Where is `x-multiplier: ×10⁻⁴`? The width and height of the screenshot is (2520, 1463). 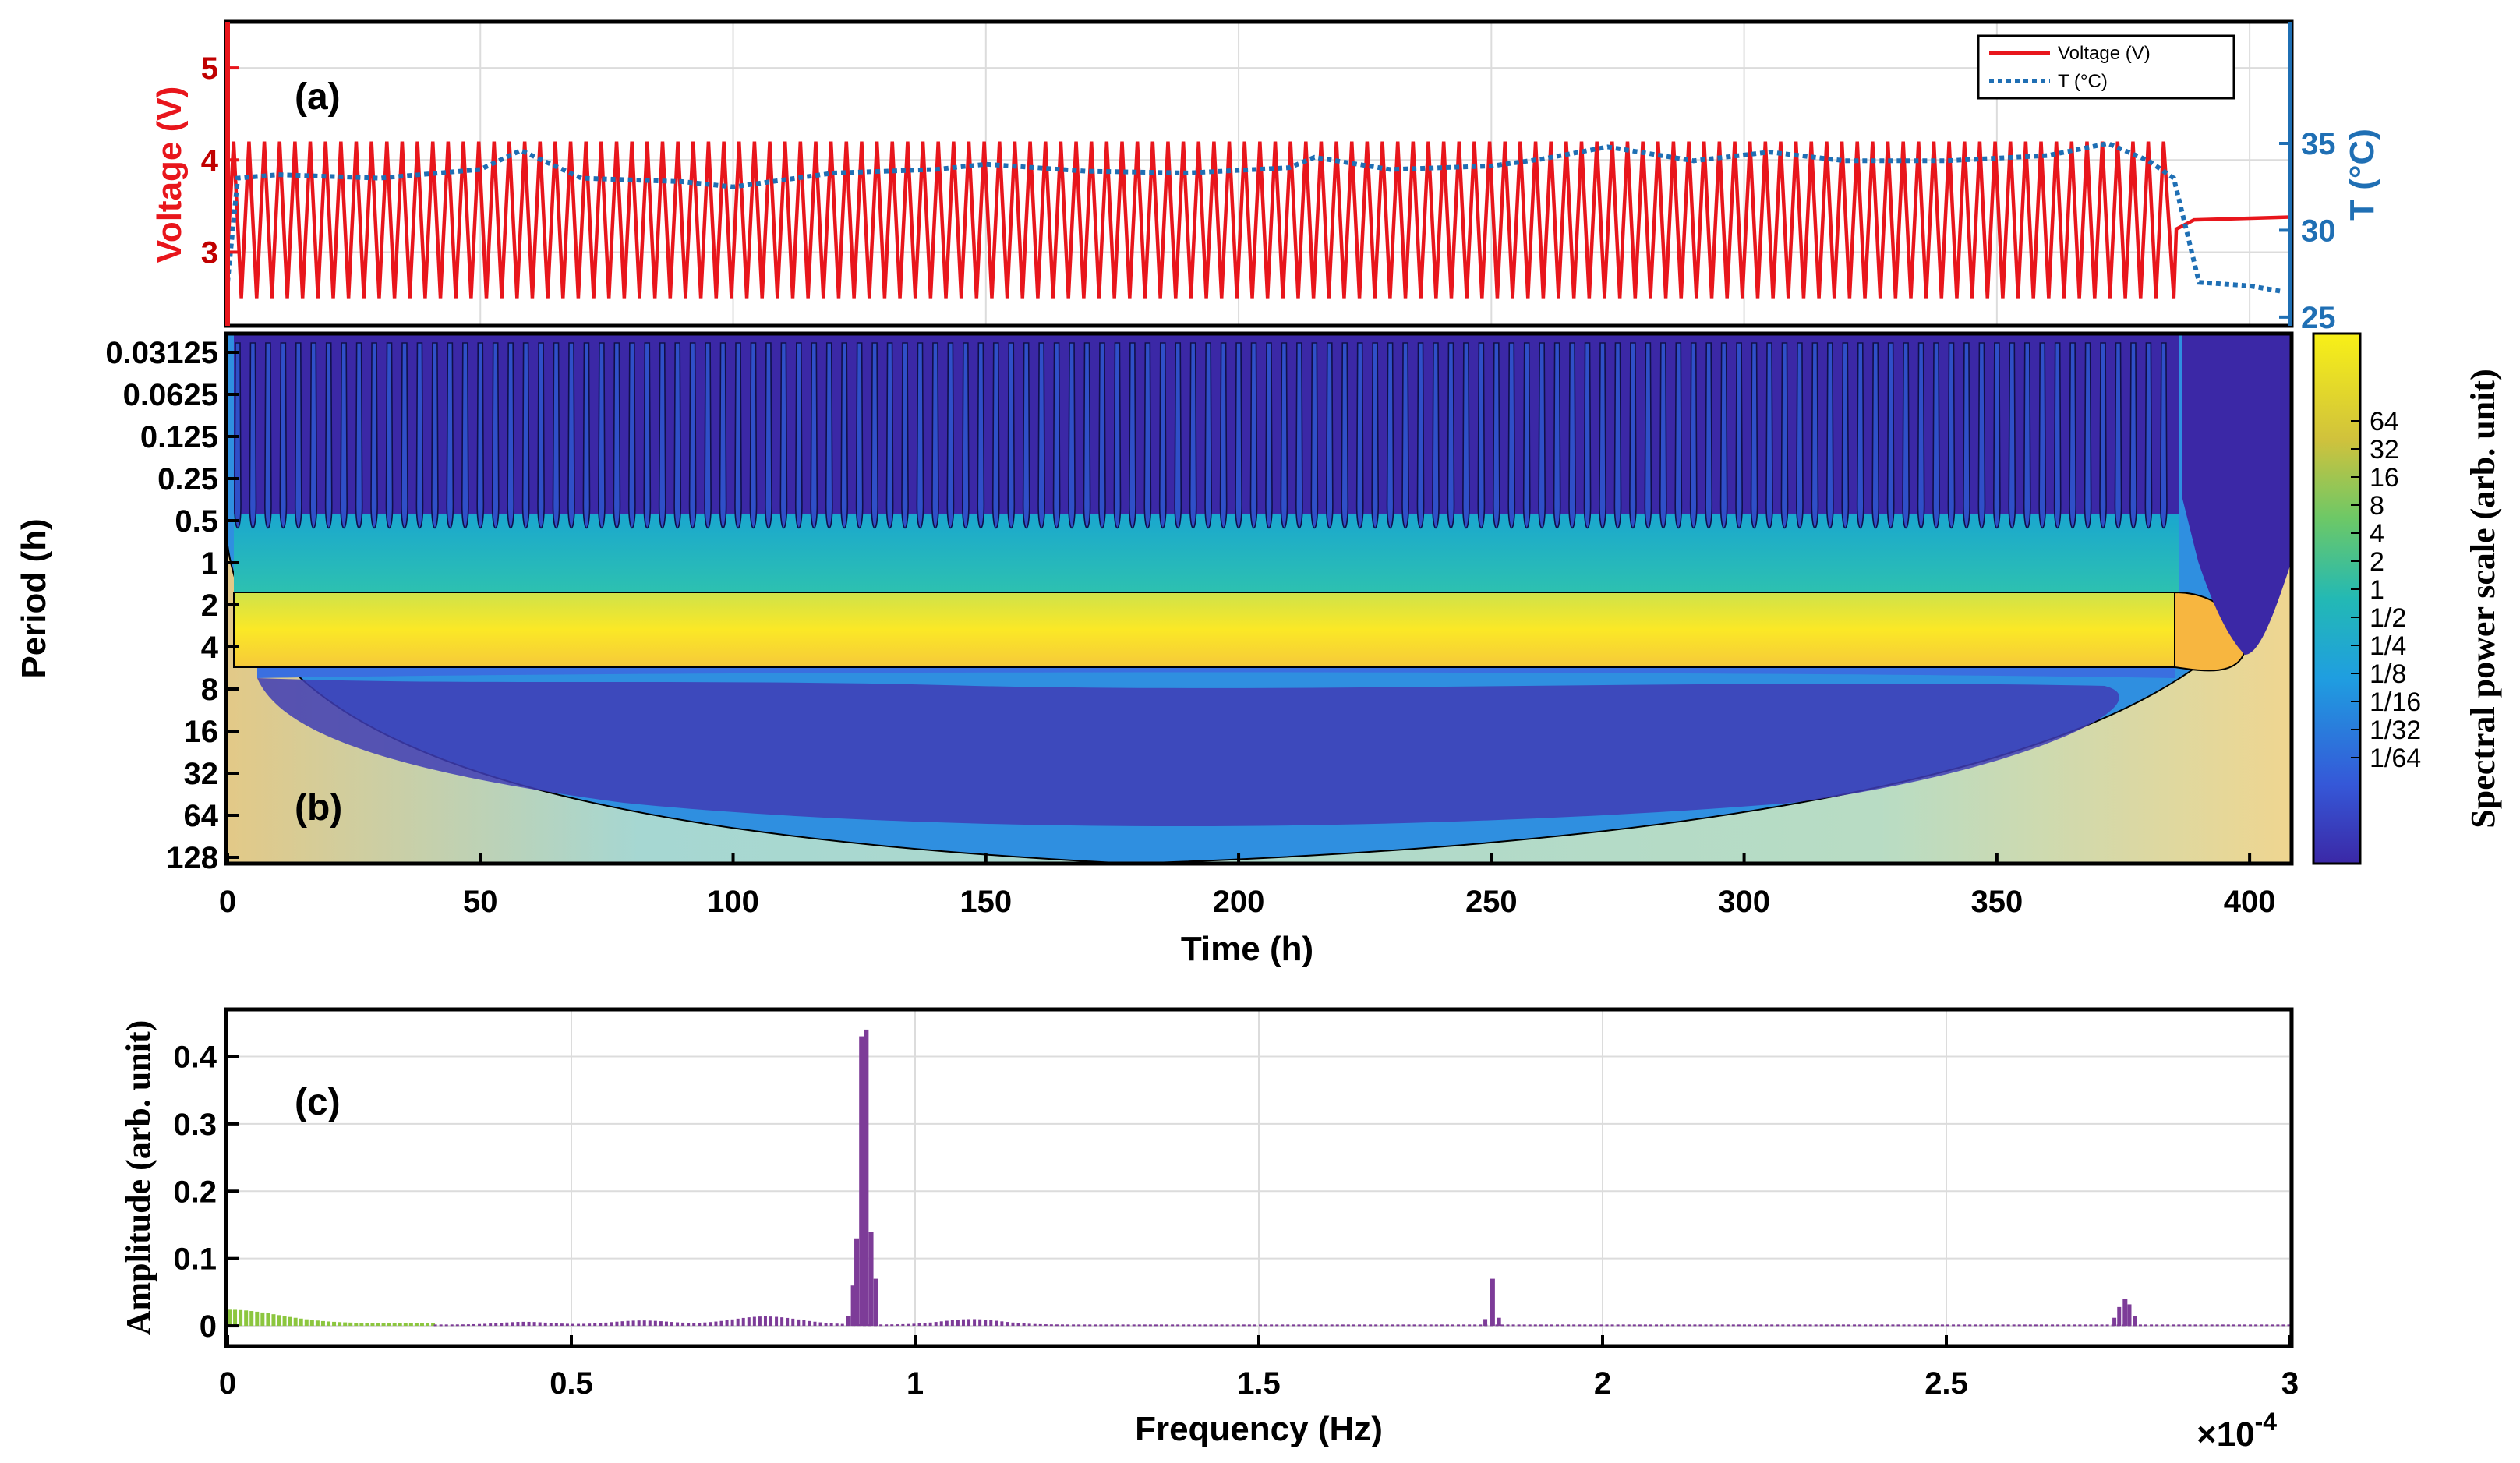 x-multiplier: ×10⁻⁴ is located at coordinates (2237, 1431).